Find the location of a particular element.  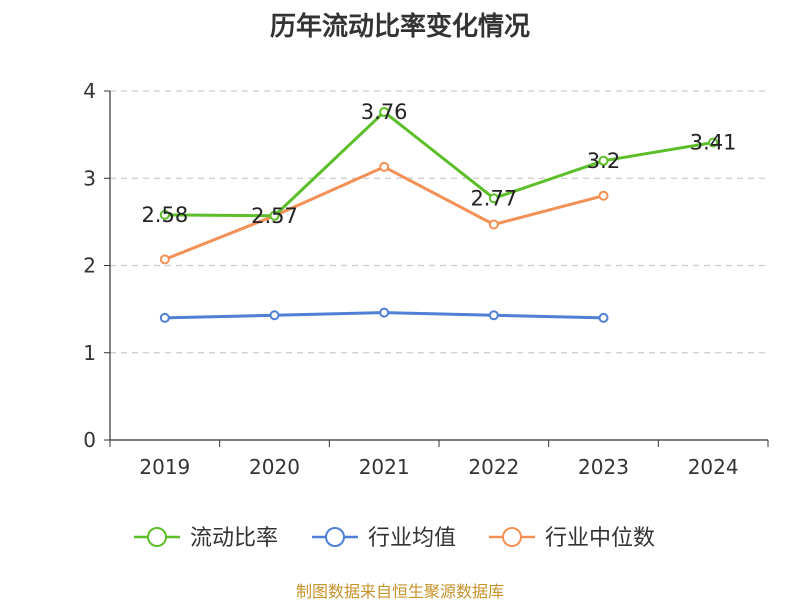

y-tick-label: 4 is located at coordinates (89, 91).